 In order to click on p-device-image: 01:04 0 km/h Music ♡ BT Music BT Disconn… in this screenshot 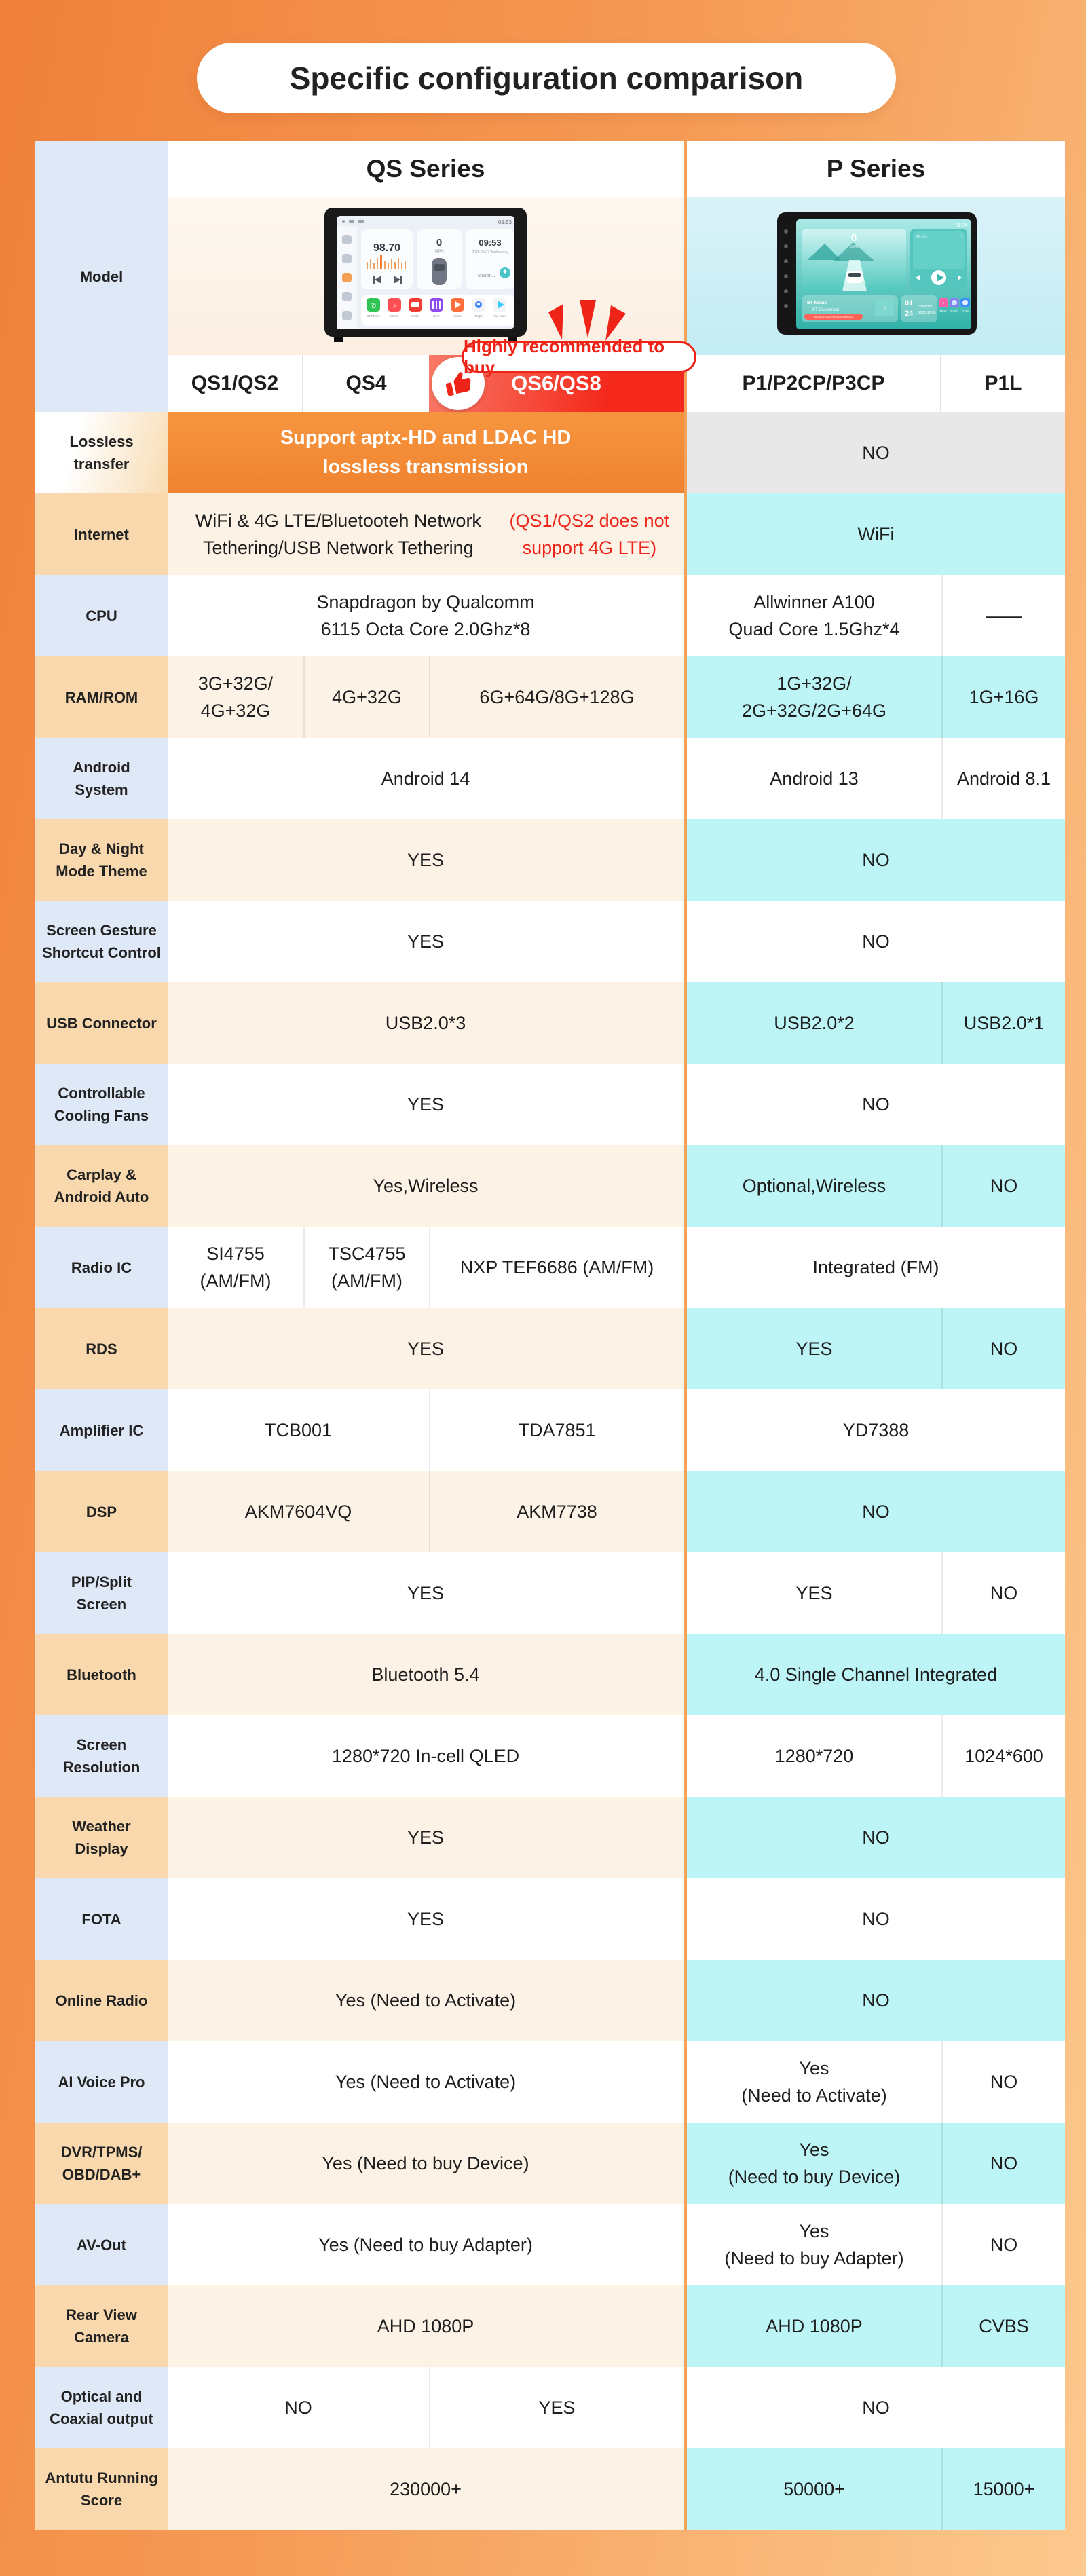, I will do `click(876, 274)`.